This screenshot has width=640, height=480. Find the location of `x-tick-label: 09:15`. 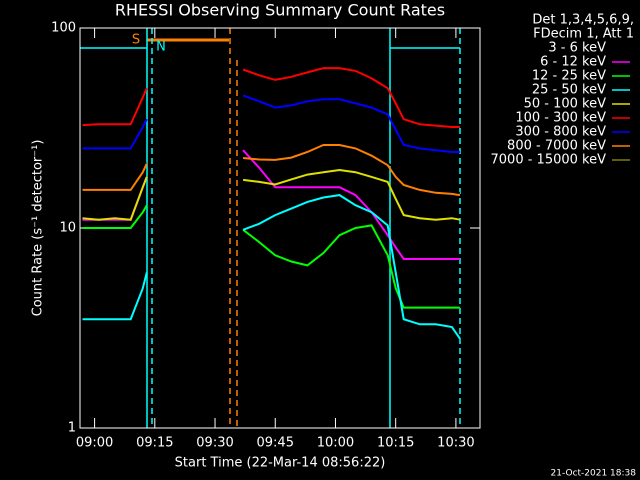

x-tick-label: 09:15 is located at coordinates (154, 443).